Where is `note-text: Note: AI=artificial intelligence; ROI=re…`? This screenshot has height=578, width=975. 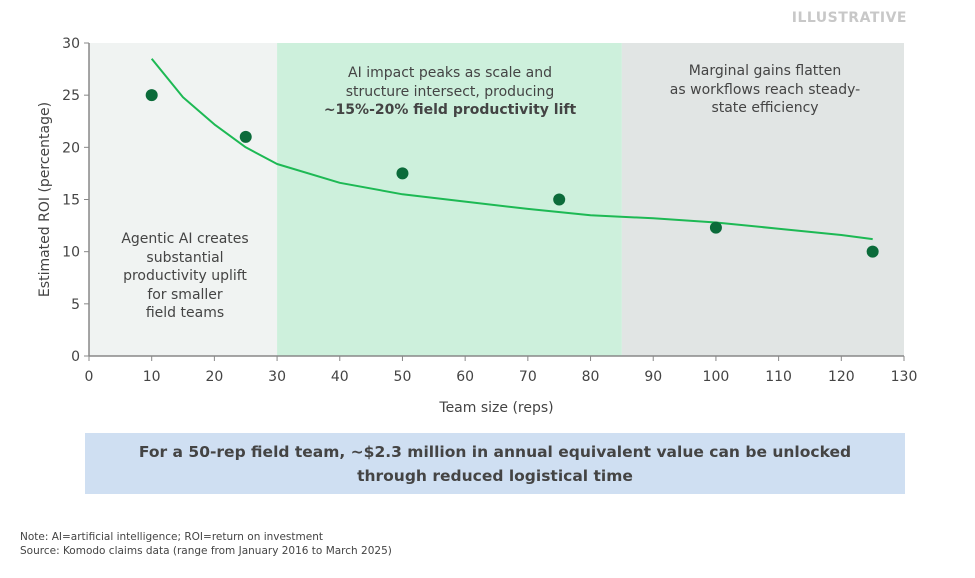 note-text: Note: AI=artificial intelligence; ROI=re… is located at coordinates (171, 537).